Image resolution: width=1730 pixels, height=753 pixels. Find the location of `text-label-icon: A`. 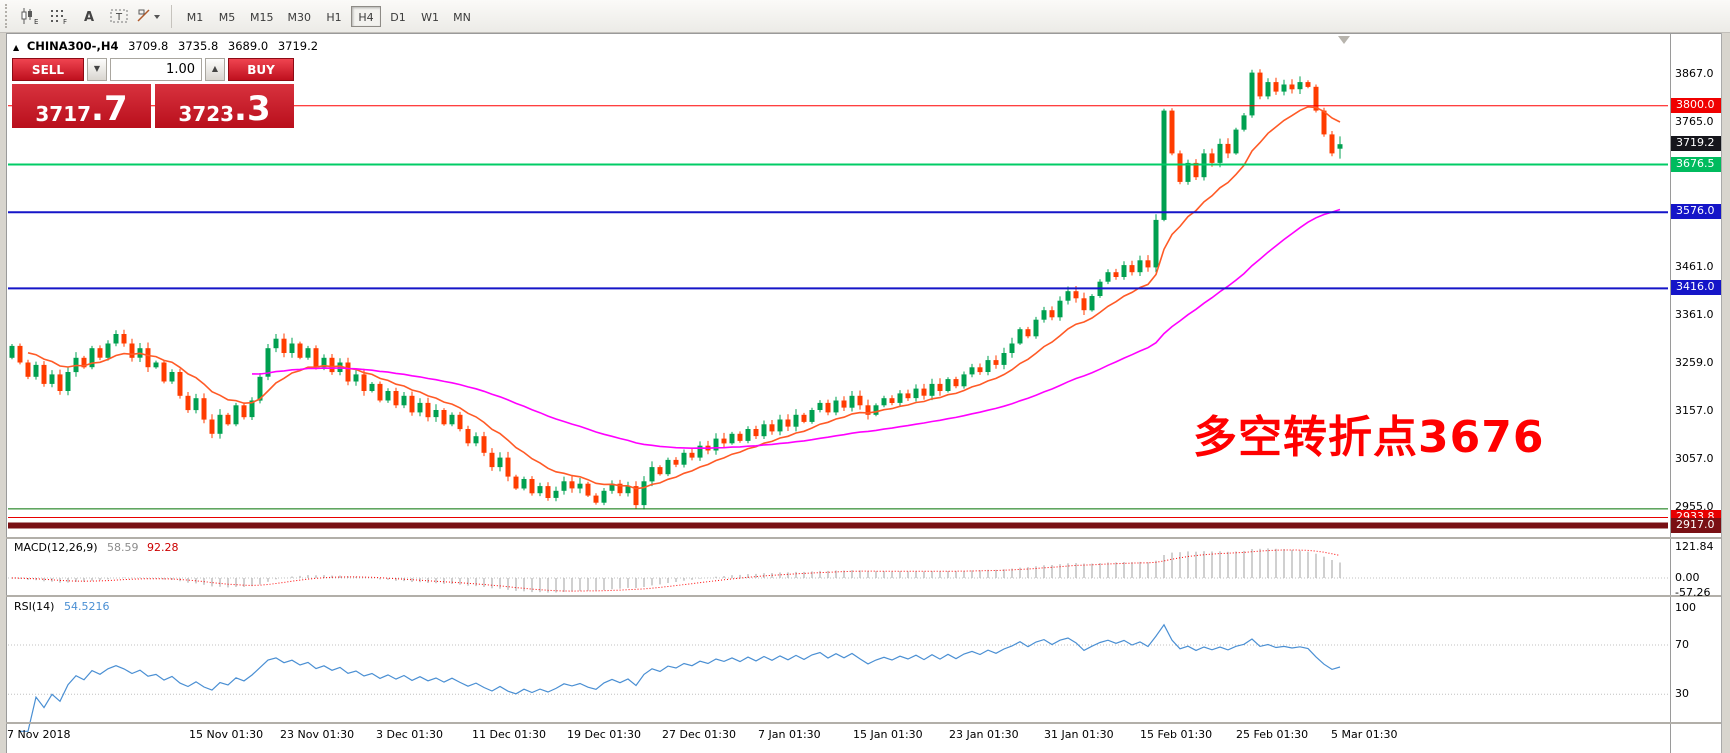

text-label-icon: A is located at coordinates (89, 16).